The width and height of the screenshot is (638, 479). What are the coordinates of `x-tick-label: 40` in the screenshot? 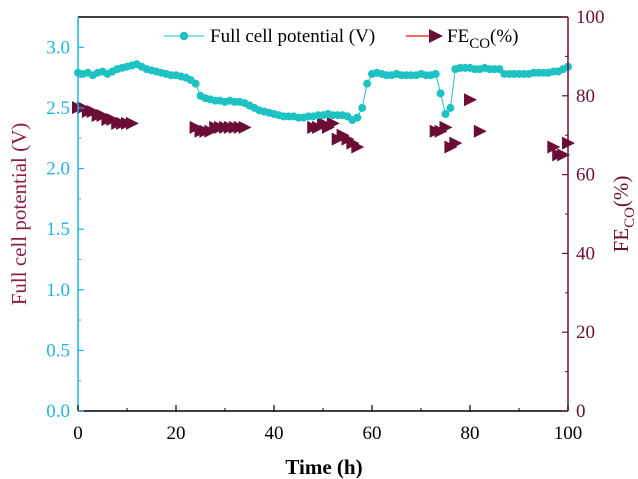 It's located at (274, 433).